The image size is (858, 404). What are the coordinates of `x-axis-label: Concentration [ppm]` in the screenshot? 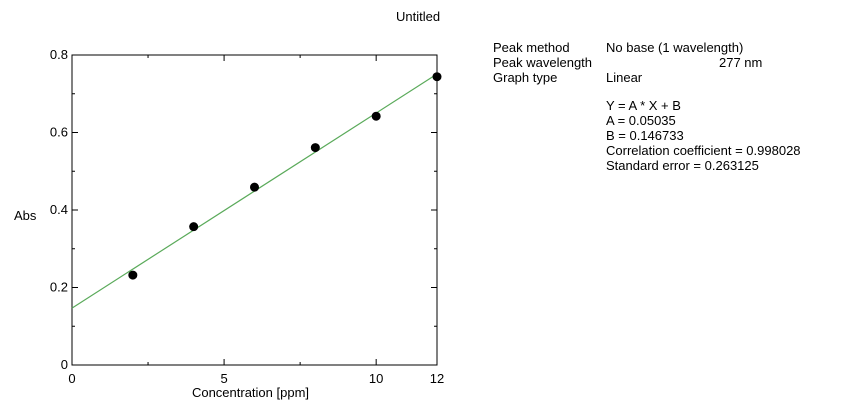 It's located at (250, 392).